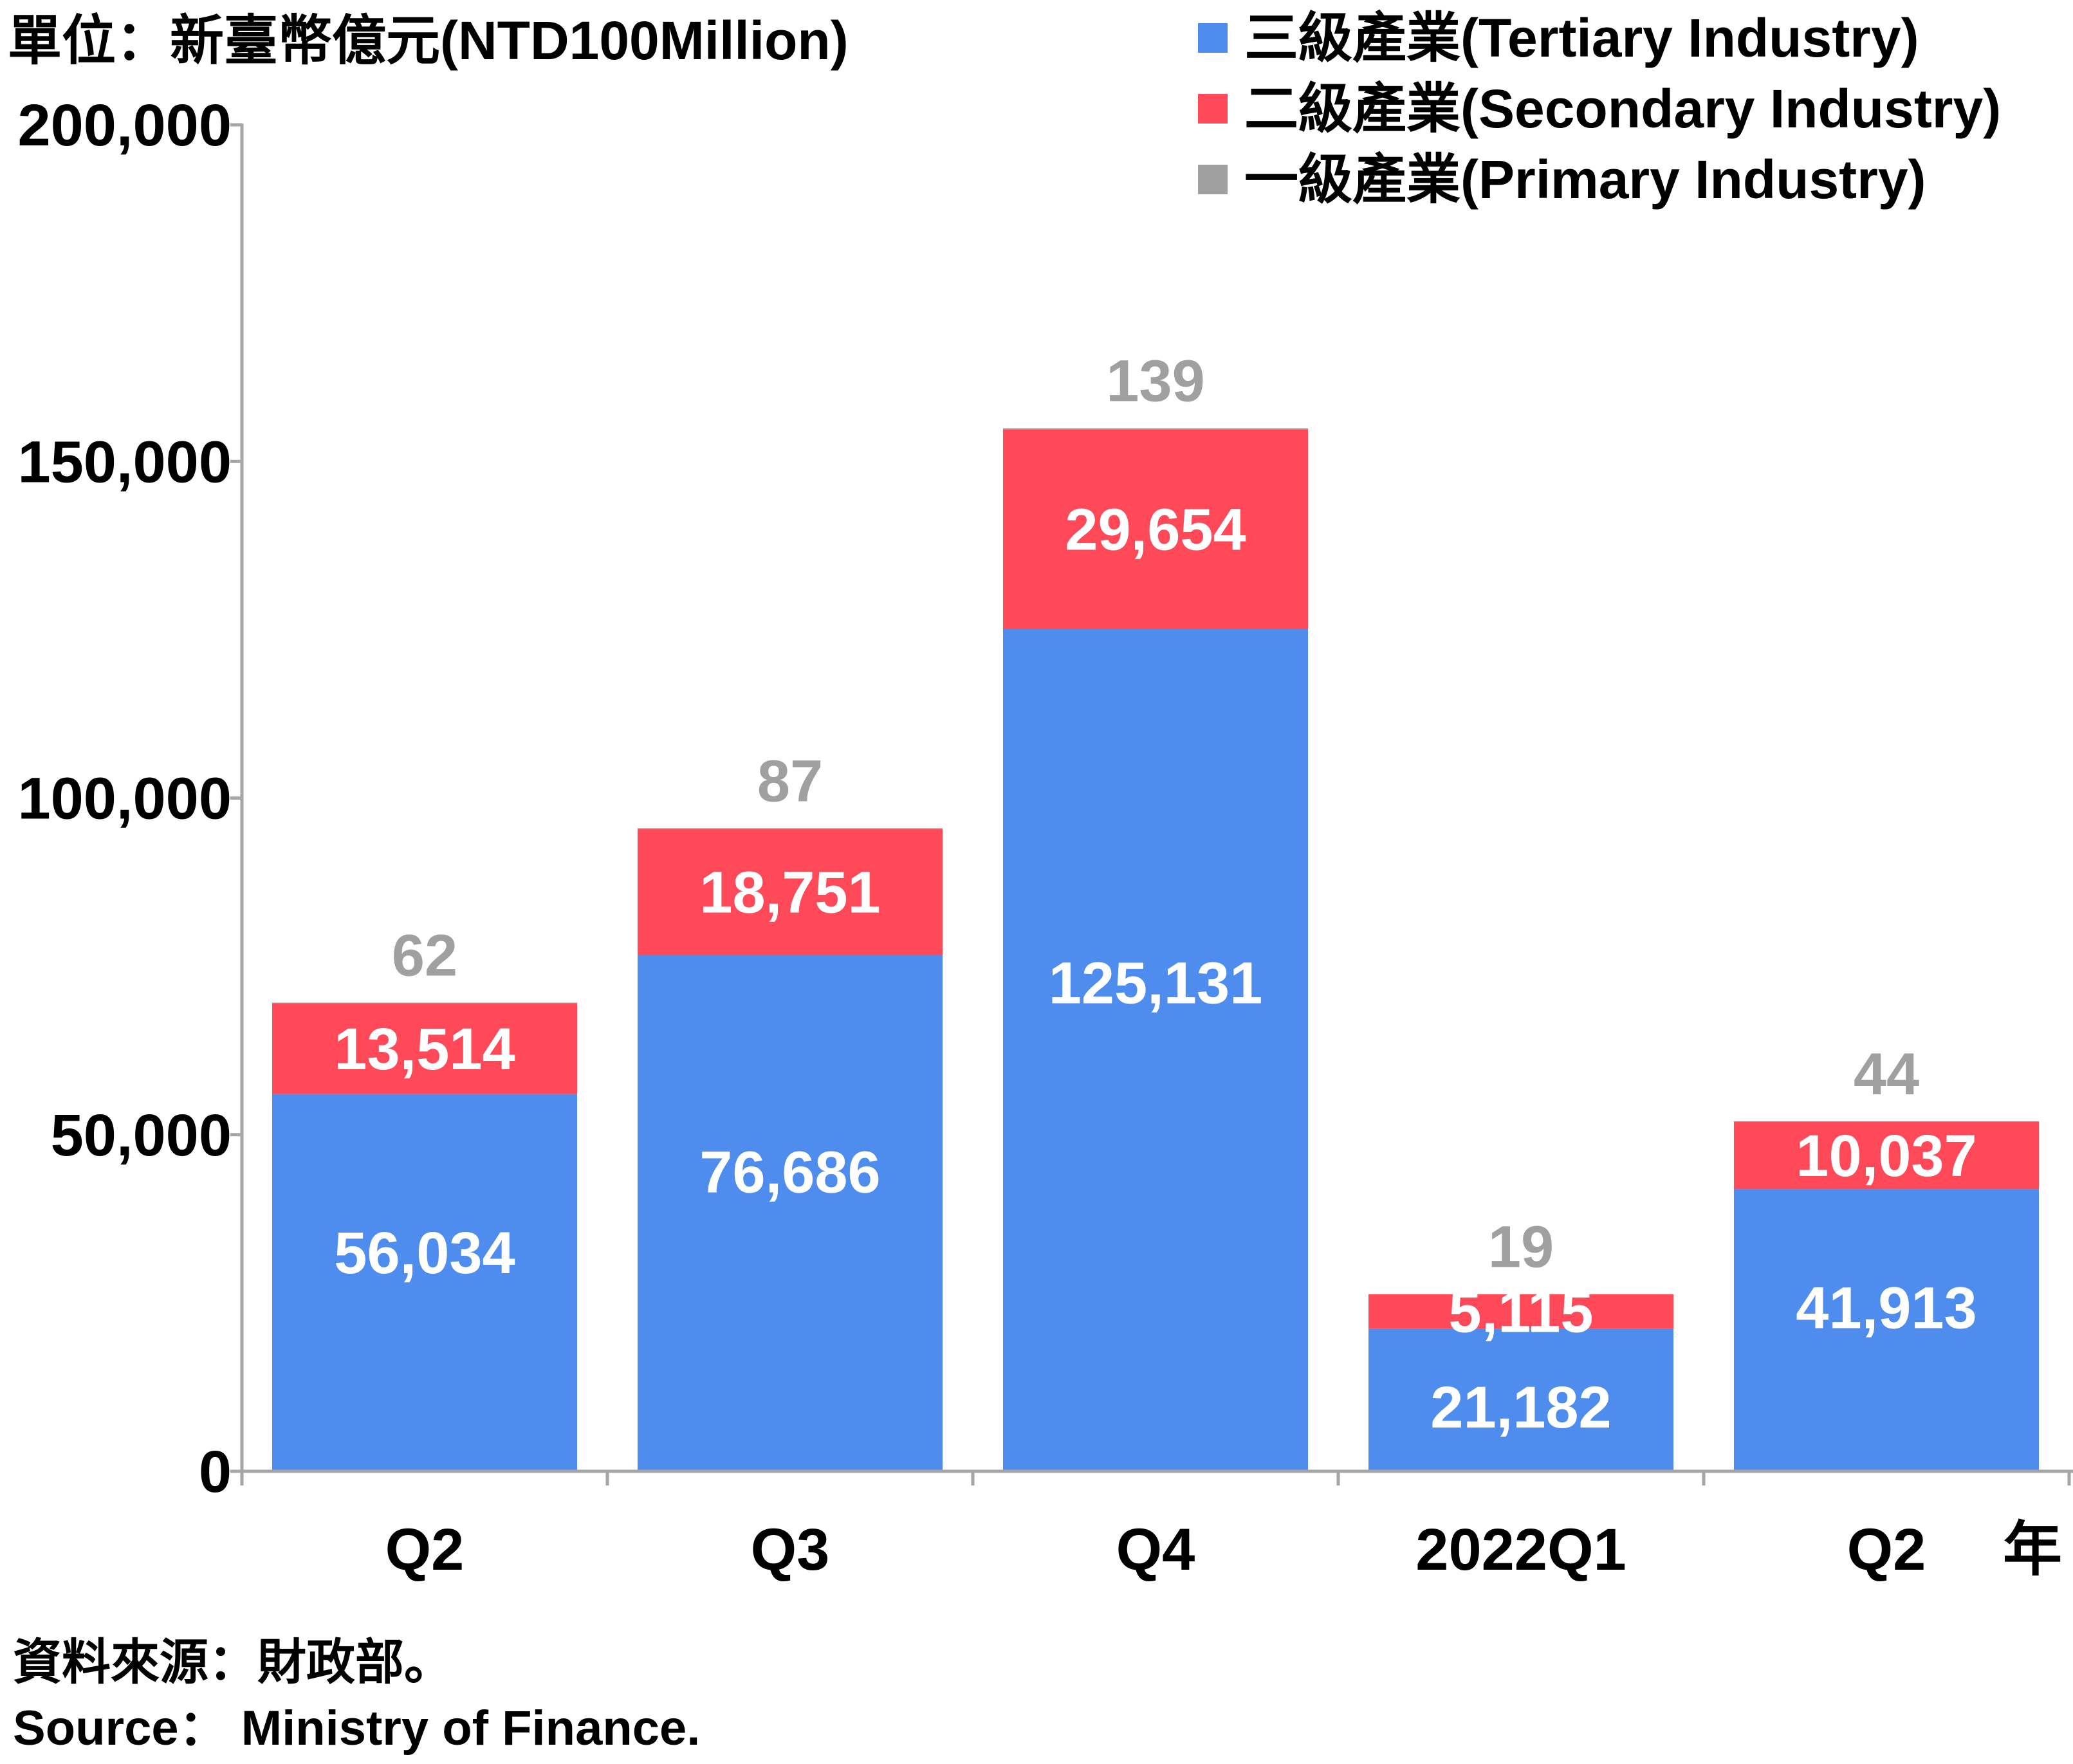  Describe the element at coordinates (1156, 1550) in the screenshot. I see `x-category-label: Q4` at that location.